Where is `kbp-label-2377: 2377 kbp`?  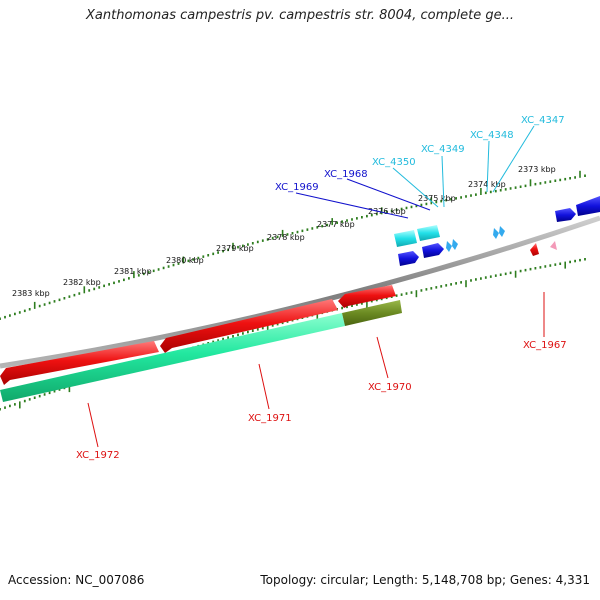
kbp-label-2377: 2377 kbp is located at coordinates (336, 224).